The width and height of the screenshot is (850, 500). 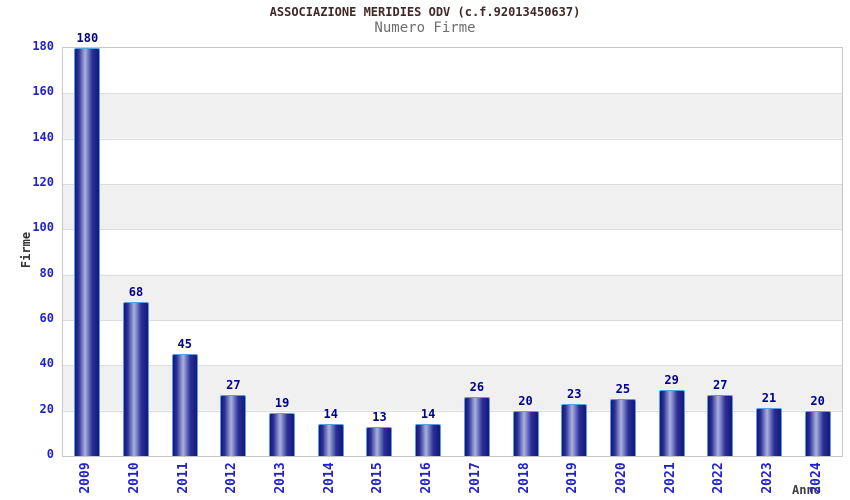 What do you see at coordinates (86, 478) in the screenshot?
I see `x-tick-label: 2009` at bounding box center [86, 478].